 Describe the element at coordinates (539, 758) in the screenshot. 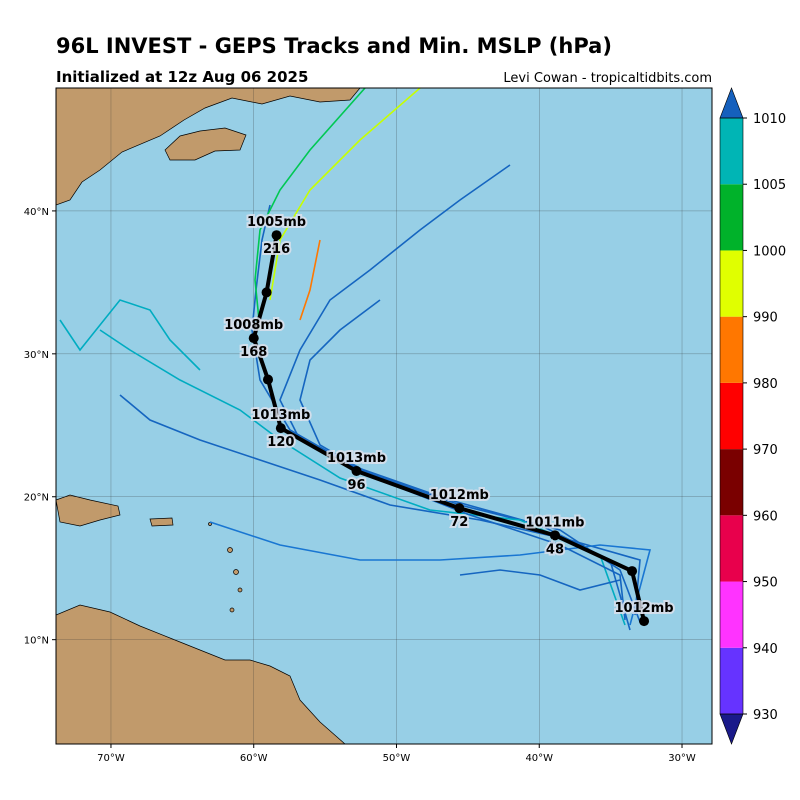

I see `x-tick-label: 40°W` at that location.